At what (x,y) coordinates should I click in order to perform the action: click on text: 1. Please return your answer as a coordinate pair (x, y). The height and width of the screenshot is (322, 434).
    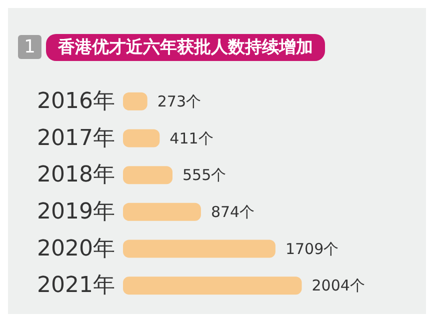
    Looking at the image, I should click on (30, 47).